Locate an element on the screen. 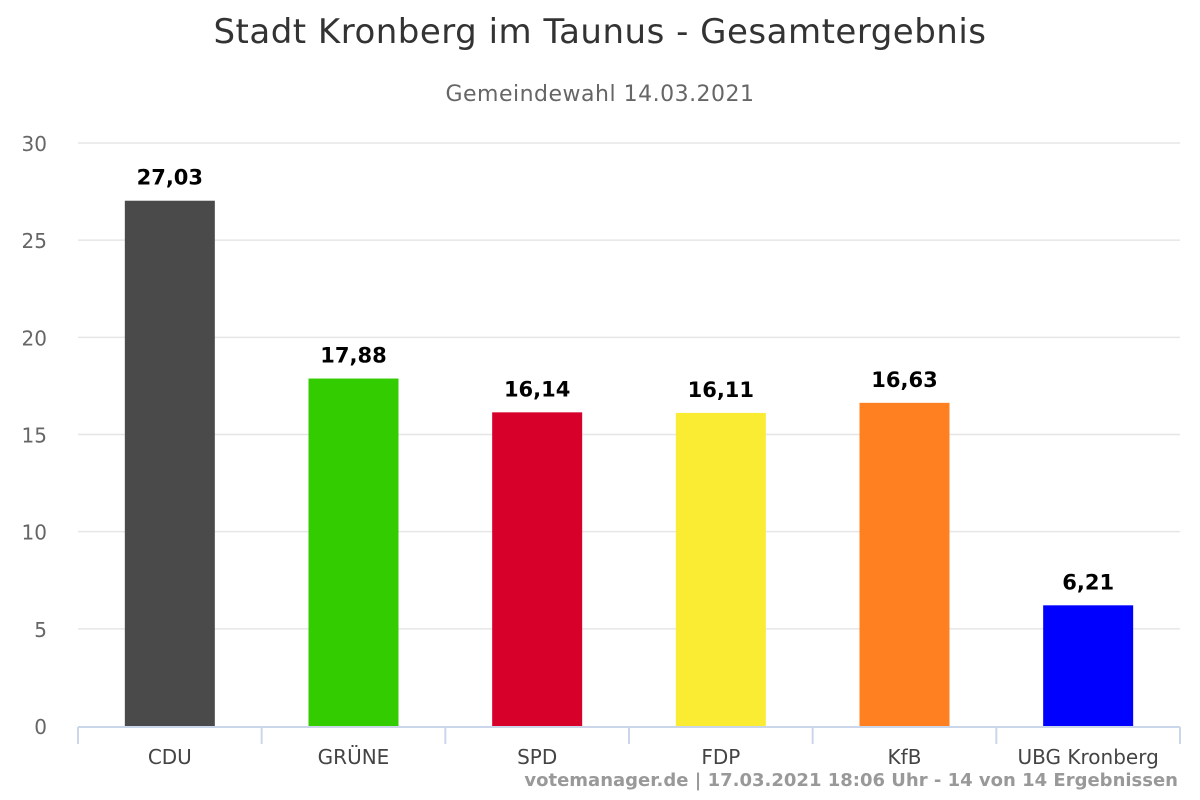 Image resolution: width=1200 pixels, height=800 pixels. y-tick-label: 5 is located at coordinates (40, 630).